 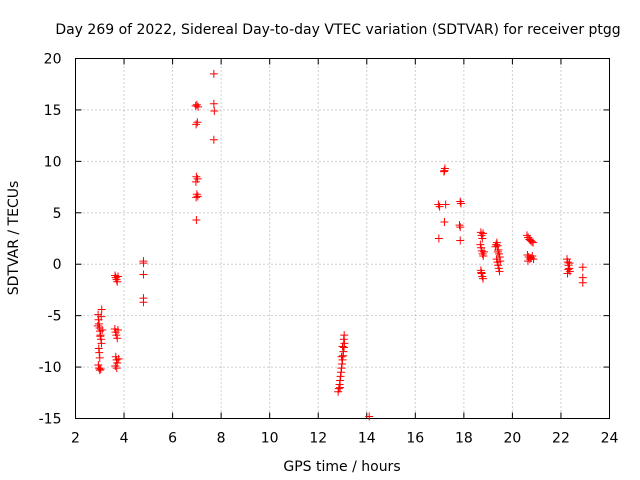 What do you see at coordinates (57, 214) in the screenshot?
I see `y-tick-label: 5` at bounding box center [57, 214].